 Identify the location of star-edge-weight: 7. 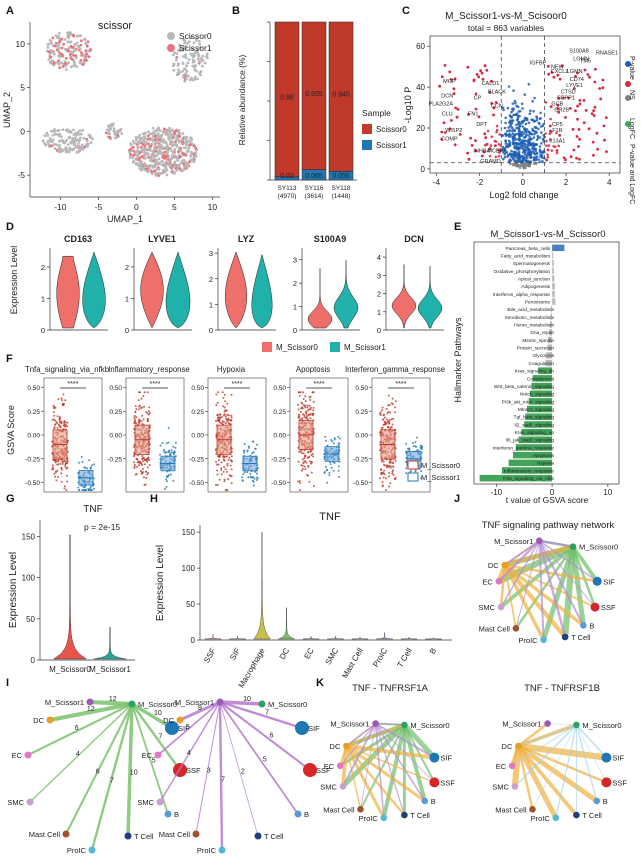
(160, 736).